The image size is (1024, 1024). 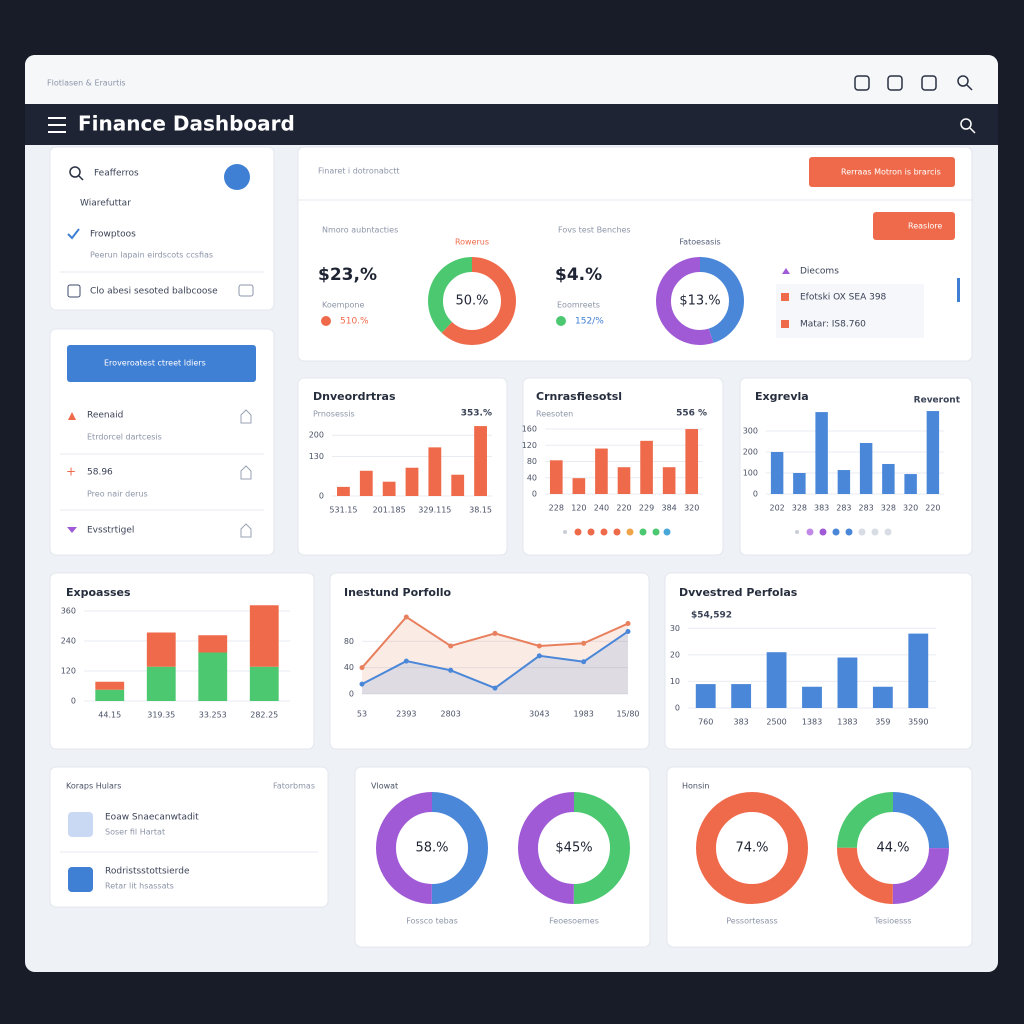 I want to click on y-tick-label: 120, so click(x=529, y=445).